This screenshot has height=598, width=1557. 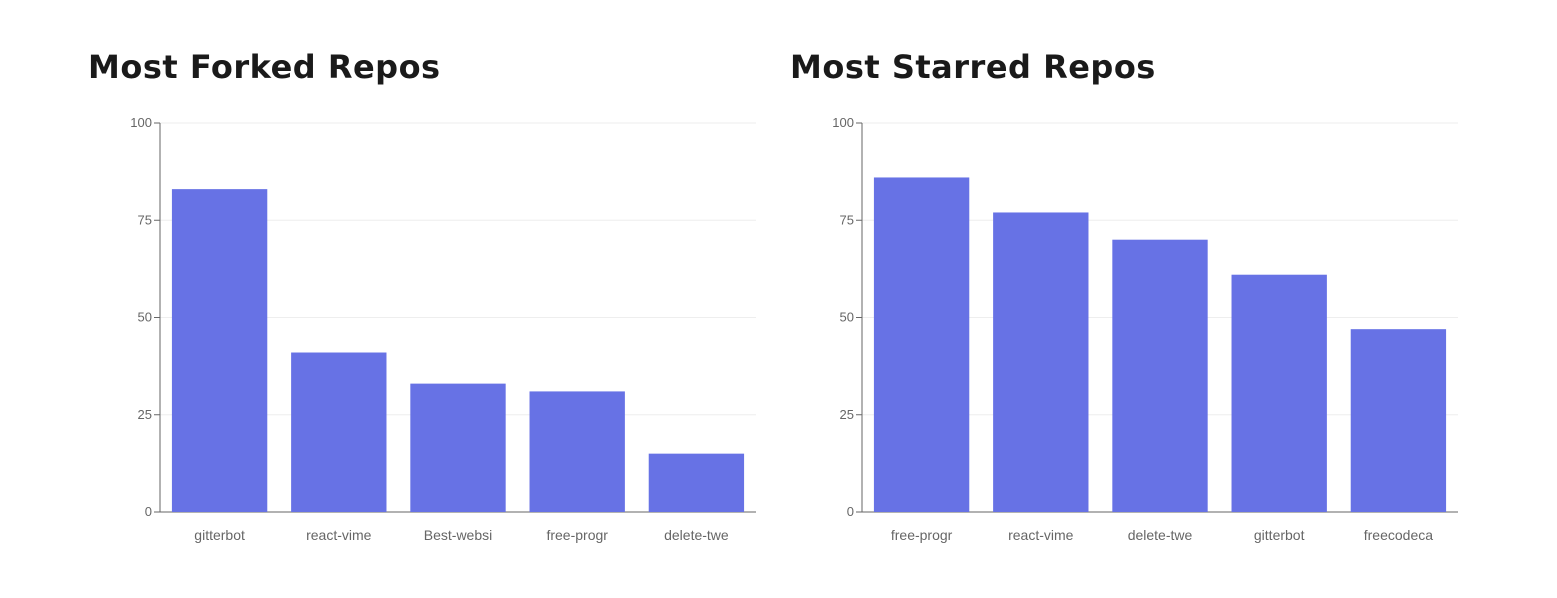 I want to click on x-tick-label: Best-websi, so click(x=458, y=535).